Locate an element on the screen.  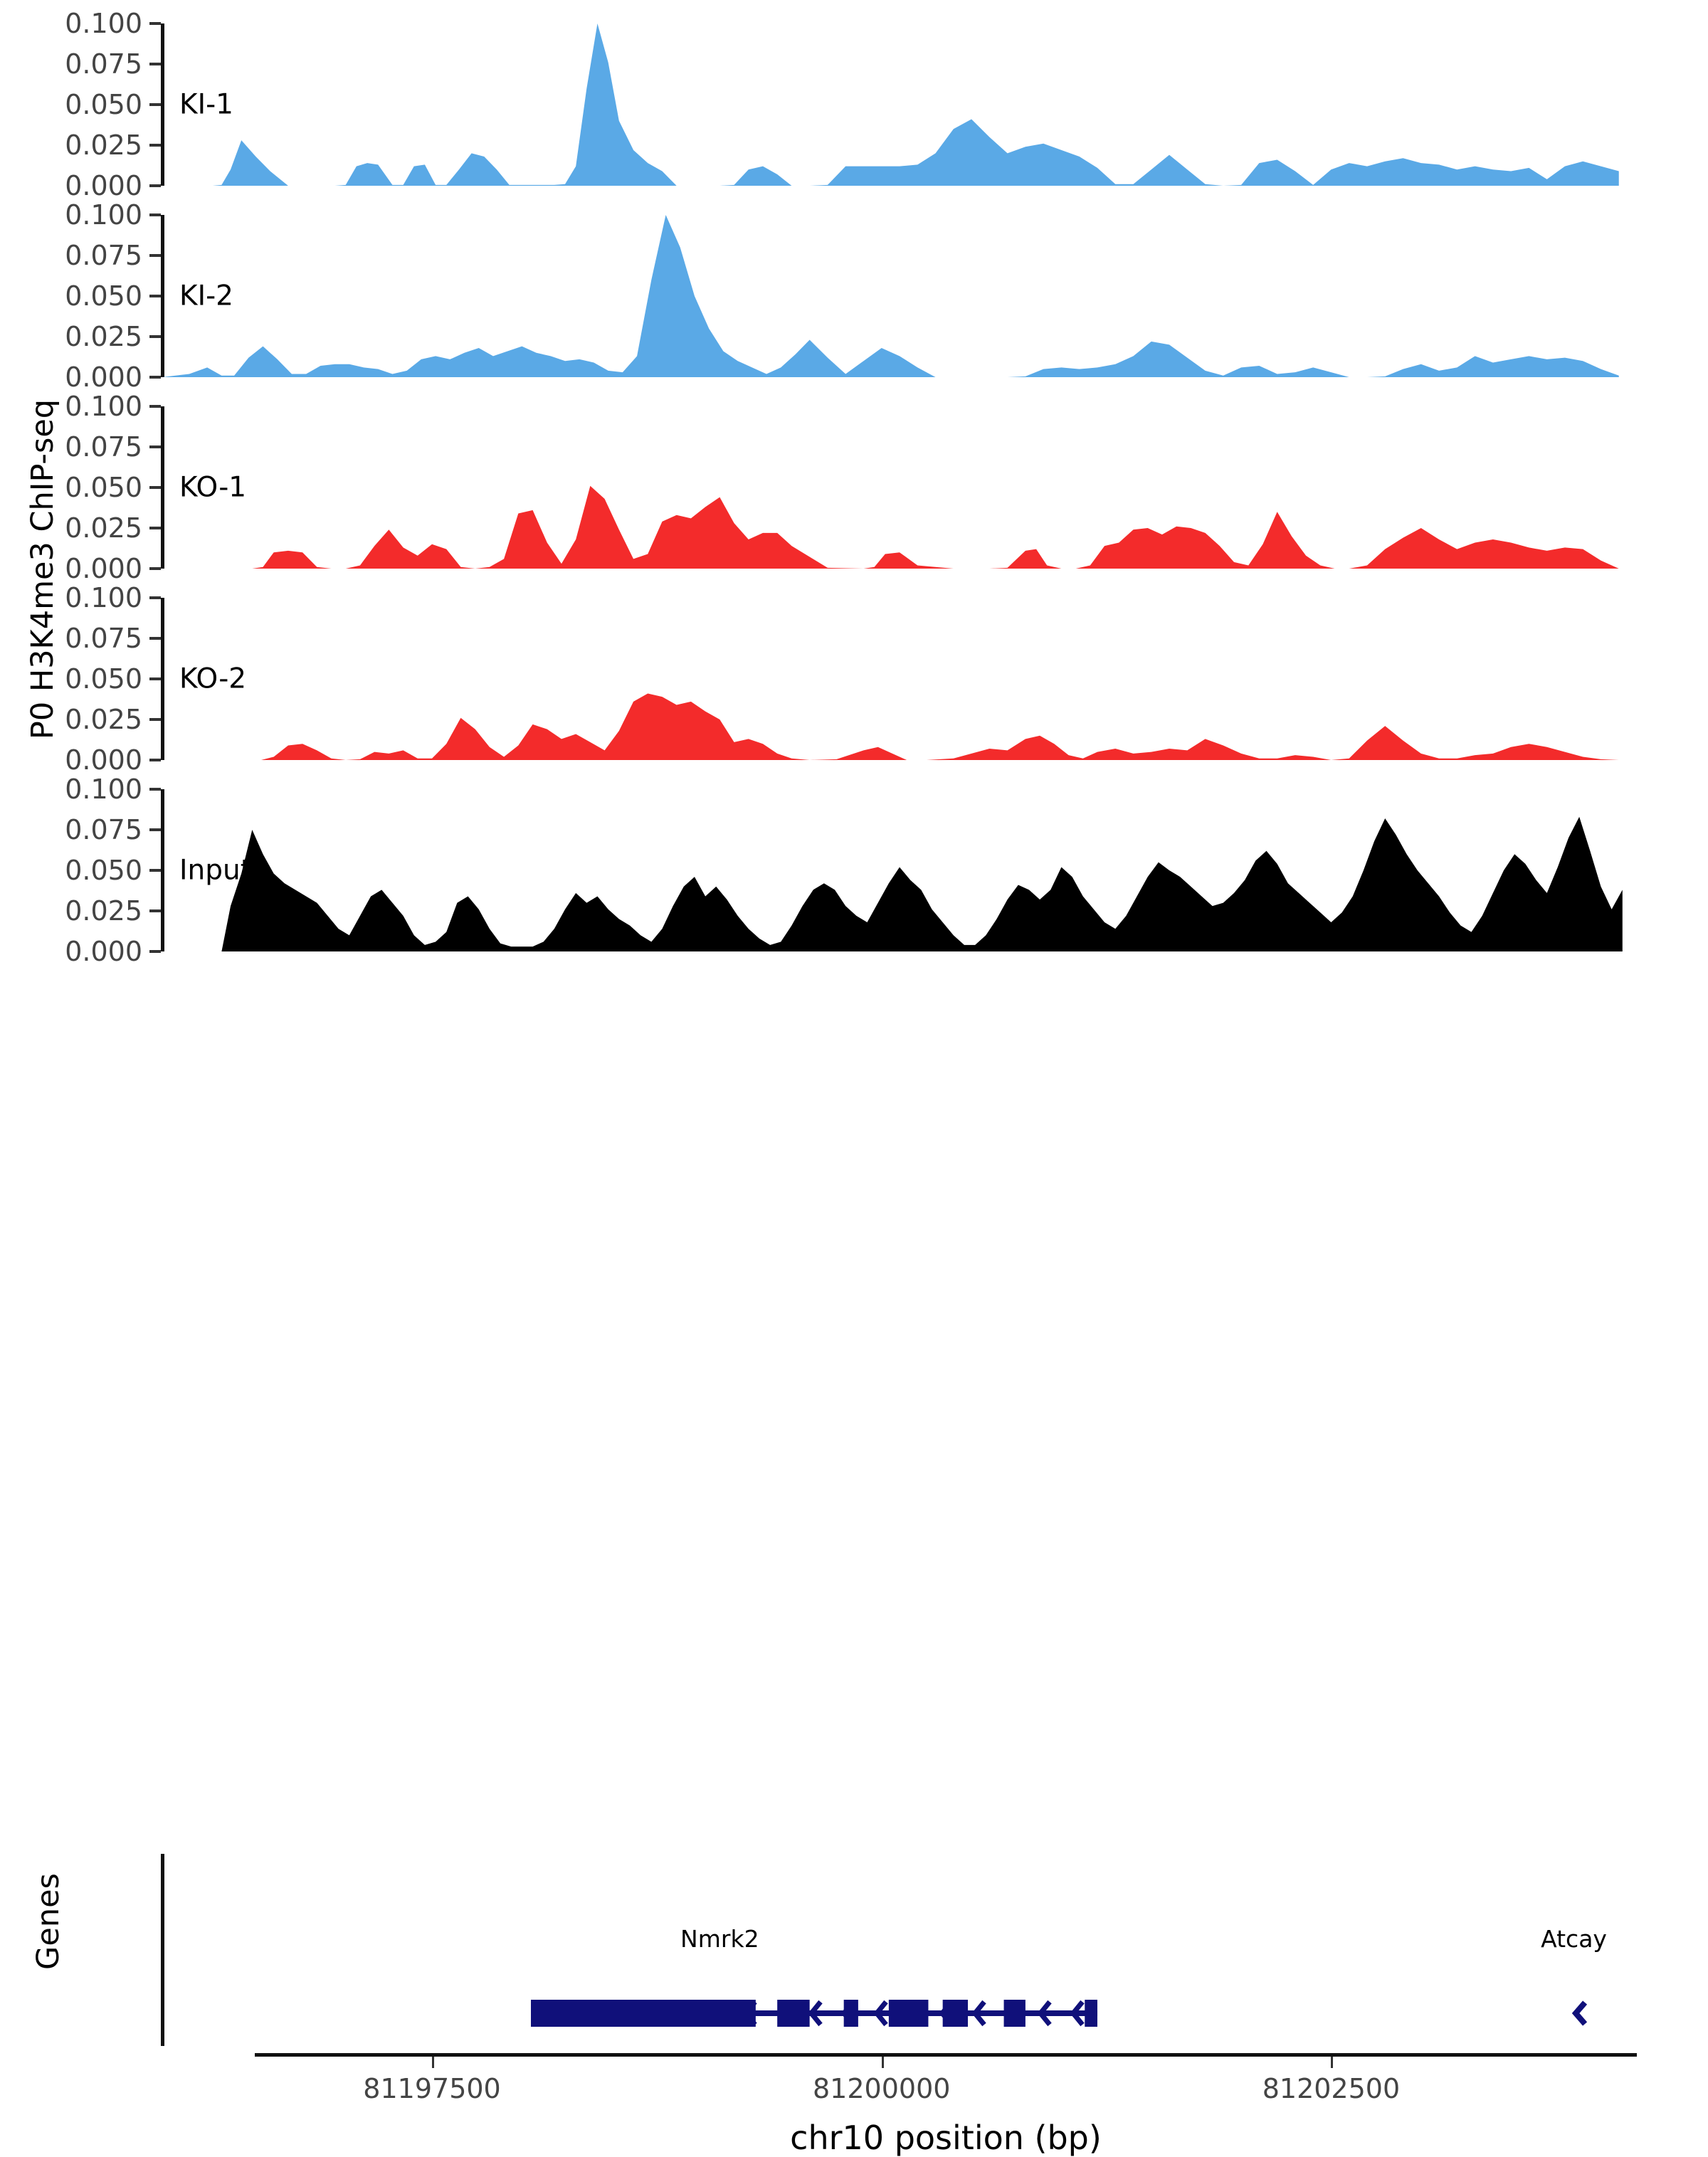
gene-name-label-nmrk2: Nmrk2 is located at coordinates (719, 1939).